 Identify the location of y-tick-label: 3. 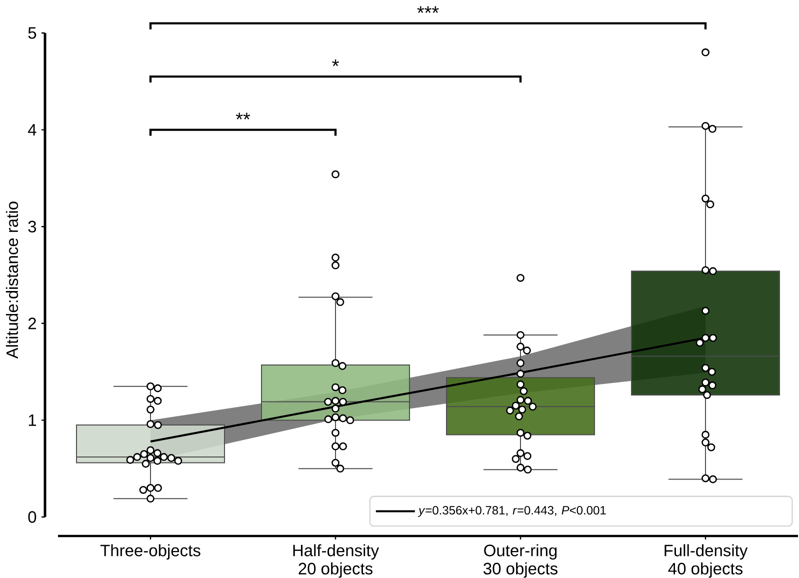
(32, 226).